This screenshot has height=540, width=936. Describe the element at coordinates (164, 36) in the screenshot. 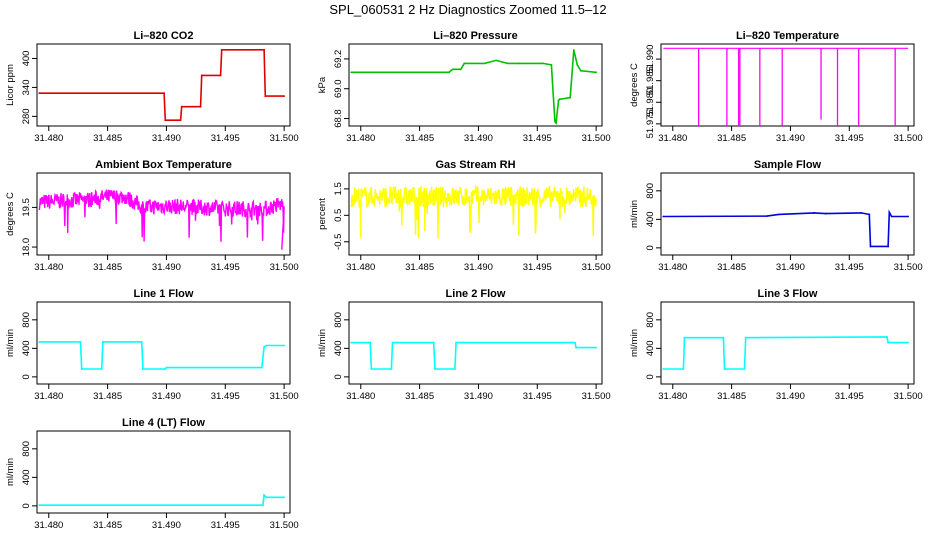

I see `chart-title: Li–820 CO2` at that location.